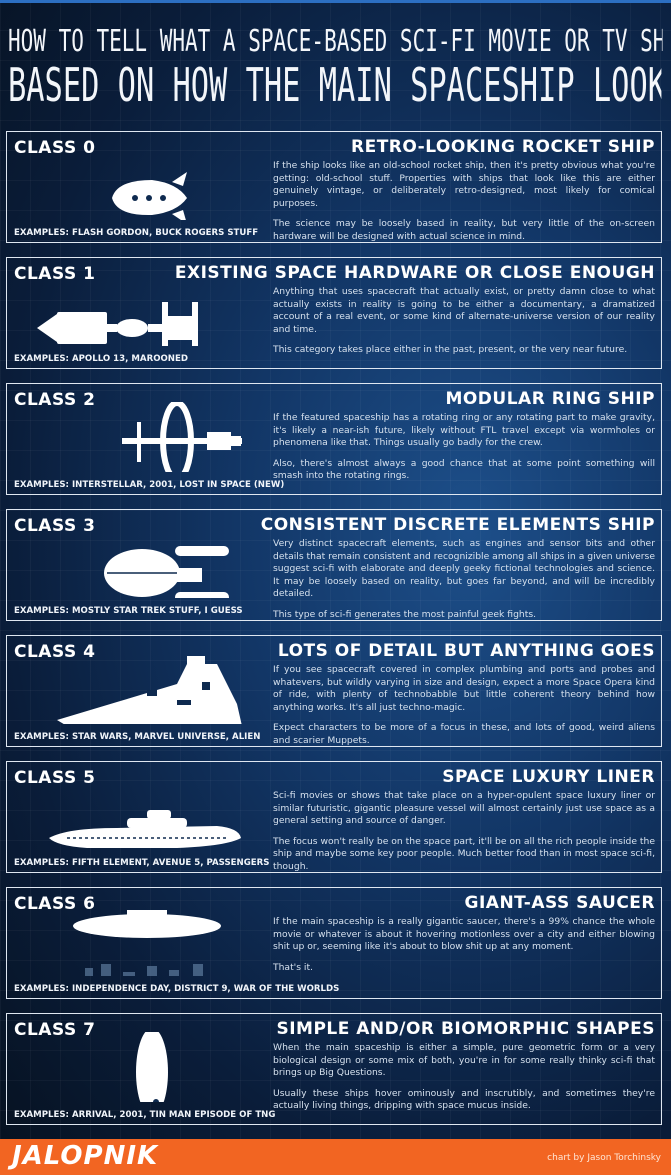  What do you see at coordinates (293, 967) in the screenshot?
I see `description-paragraph-2: That's it.` at bounding box center [293, 967].